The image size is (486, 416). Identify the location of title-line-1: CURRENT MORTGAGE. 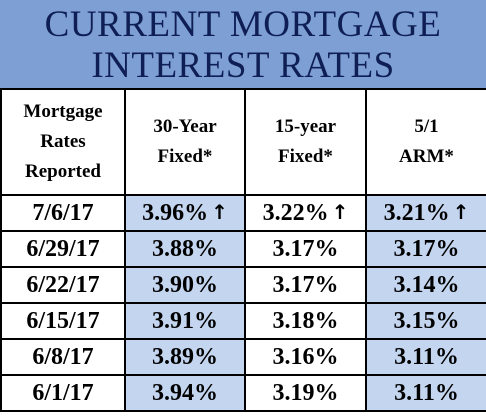
(243, 24).